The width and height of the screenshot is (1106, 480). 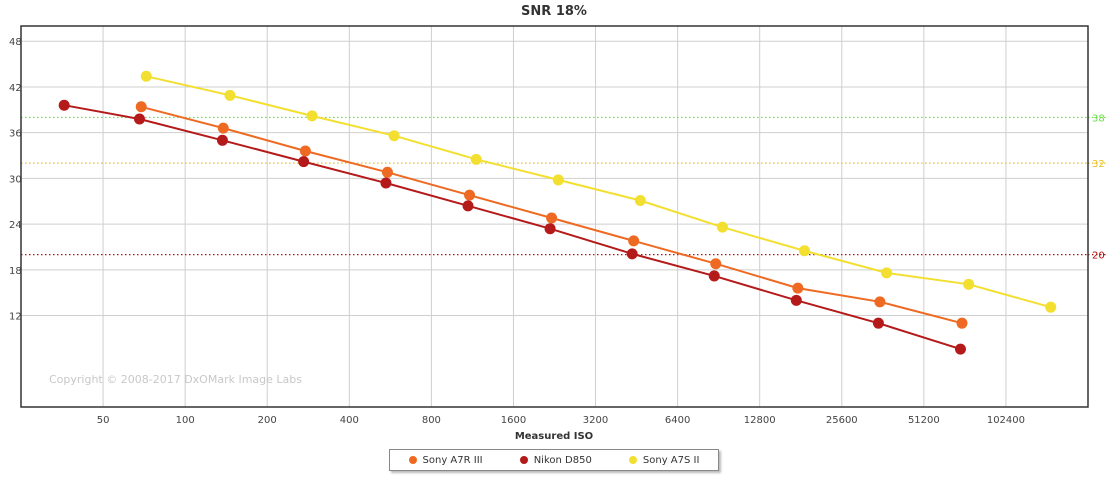 What do you see at coordinates (513, 420) in the screenshot?
I see `x-tick-label: 1600` at bounding box center [513, 420].